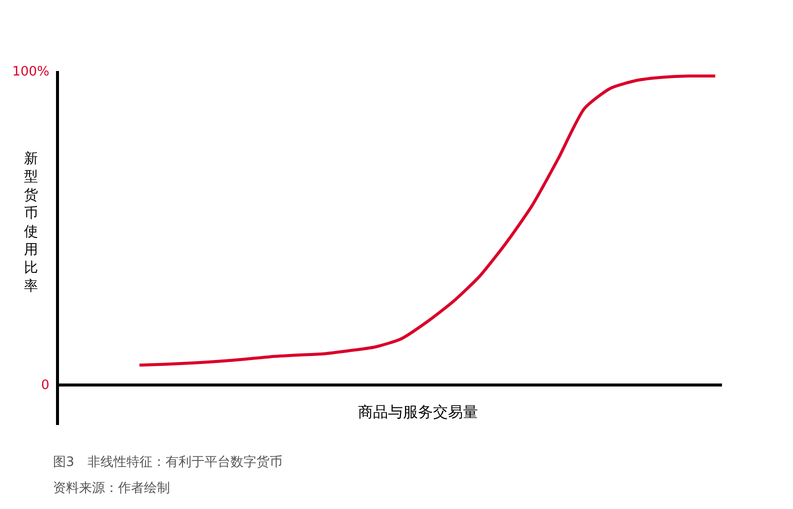 The width and height of the screenshot is (793, 509). Describe the element at coordinates (167, 462) in the screenshot. I see `caption: 图3 非线性特征：有利于平台数字货币` at that location.